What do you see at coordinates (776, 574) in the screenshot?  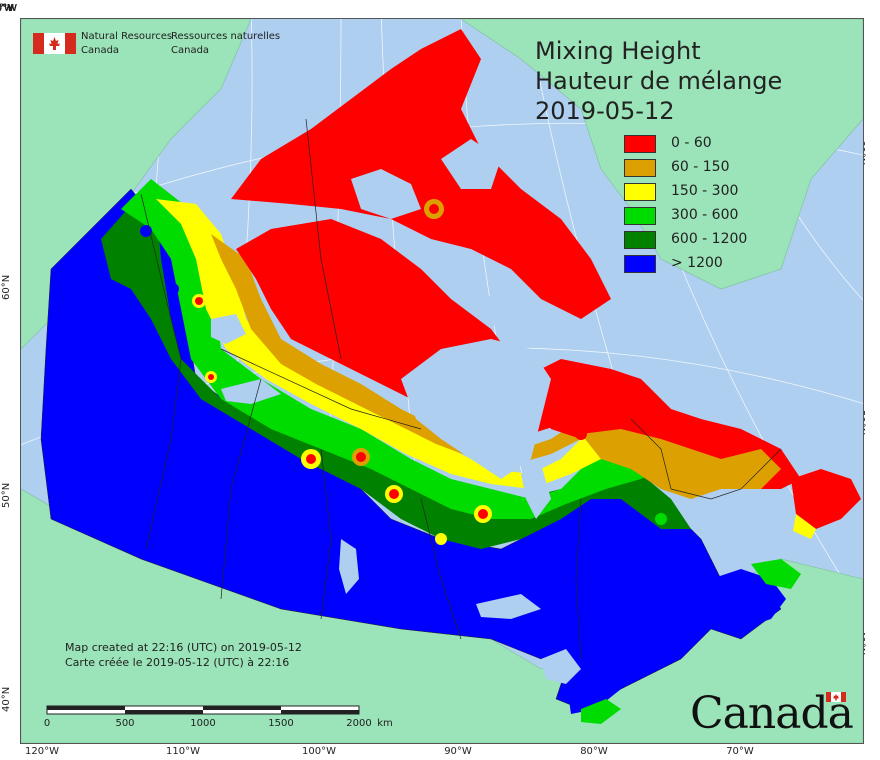 I see `region-maritimes-green` at bounding box center [776, 574].